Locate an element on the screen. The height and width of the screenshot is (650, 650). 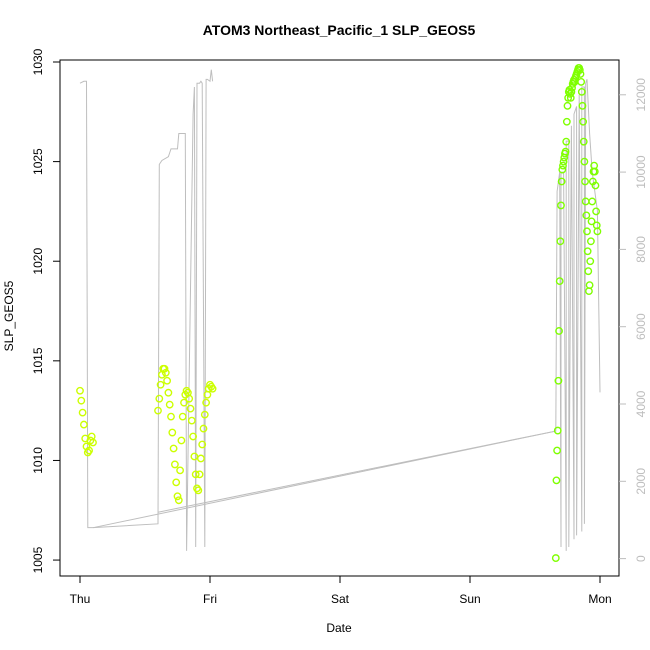
x-tick-label: Mon is located at coordinates (599, 599).